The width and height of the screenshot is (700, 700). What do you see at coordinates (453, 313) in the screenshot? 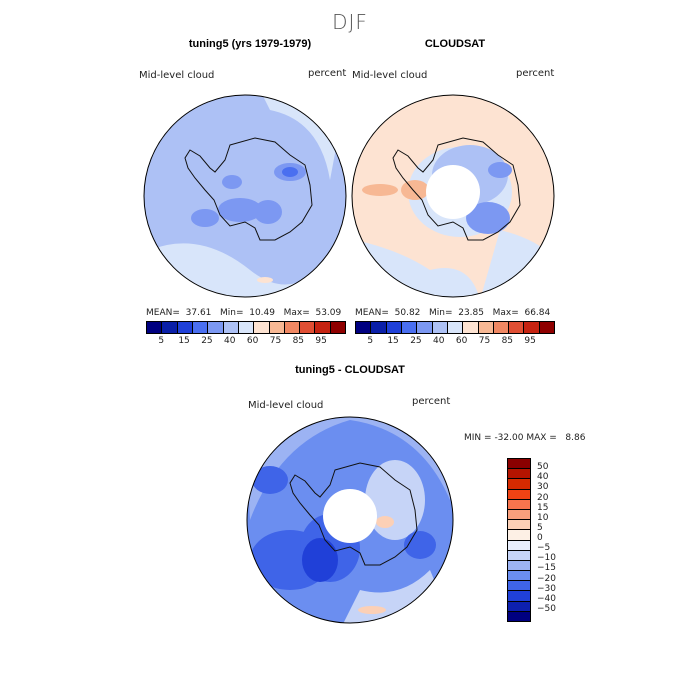
I see `panel2-stats: MEAN= 50.82 Min= 23.85 Max= 66.84` at bounding box center [453, 313].